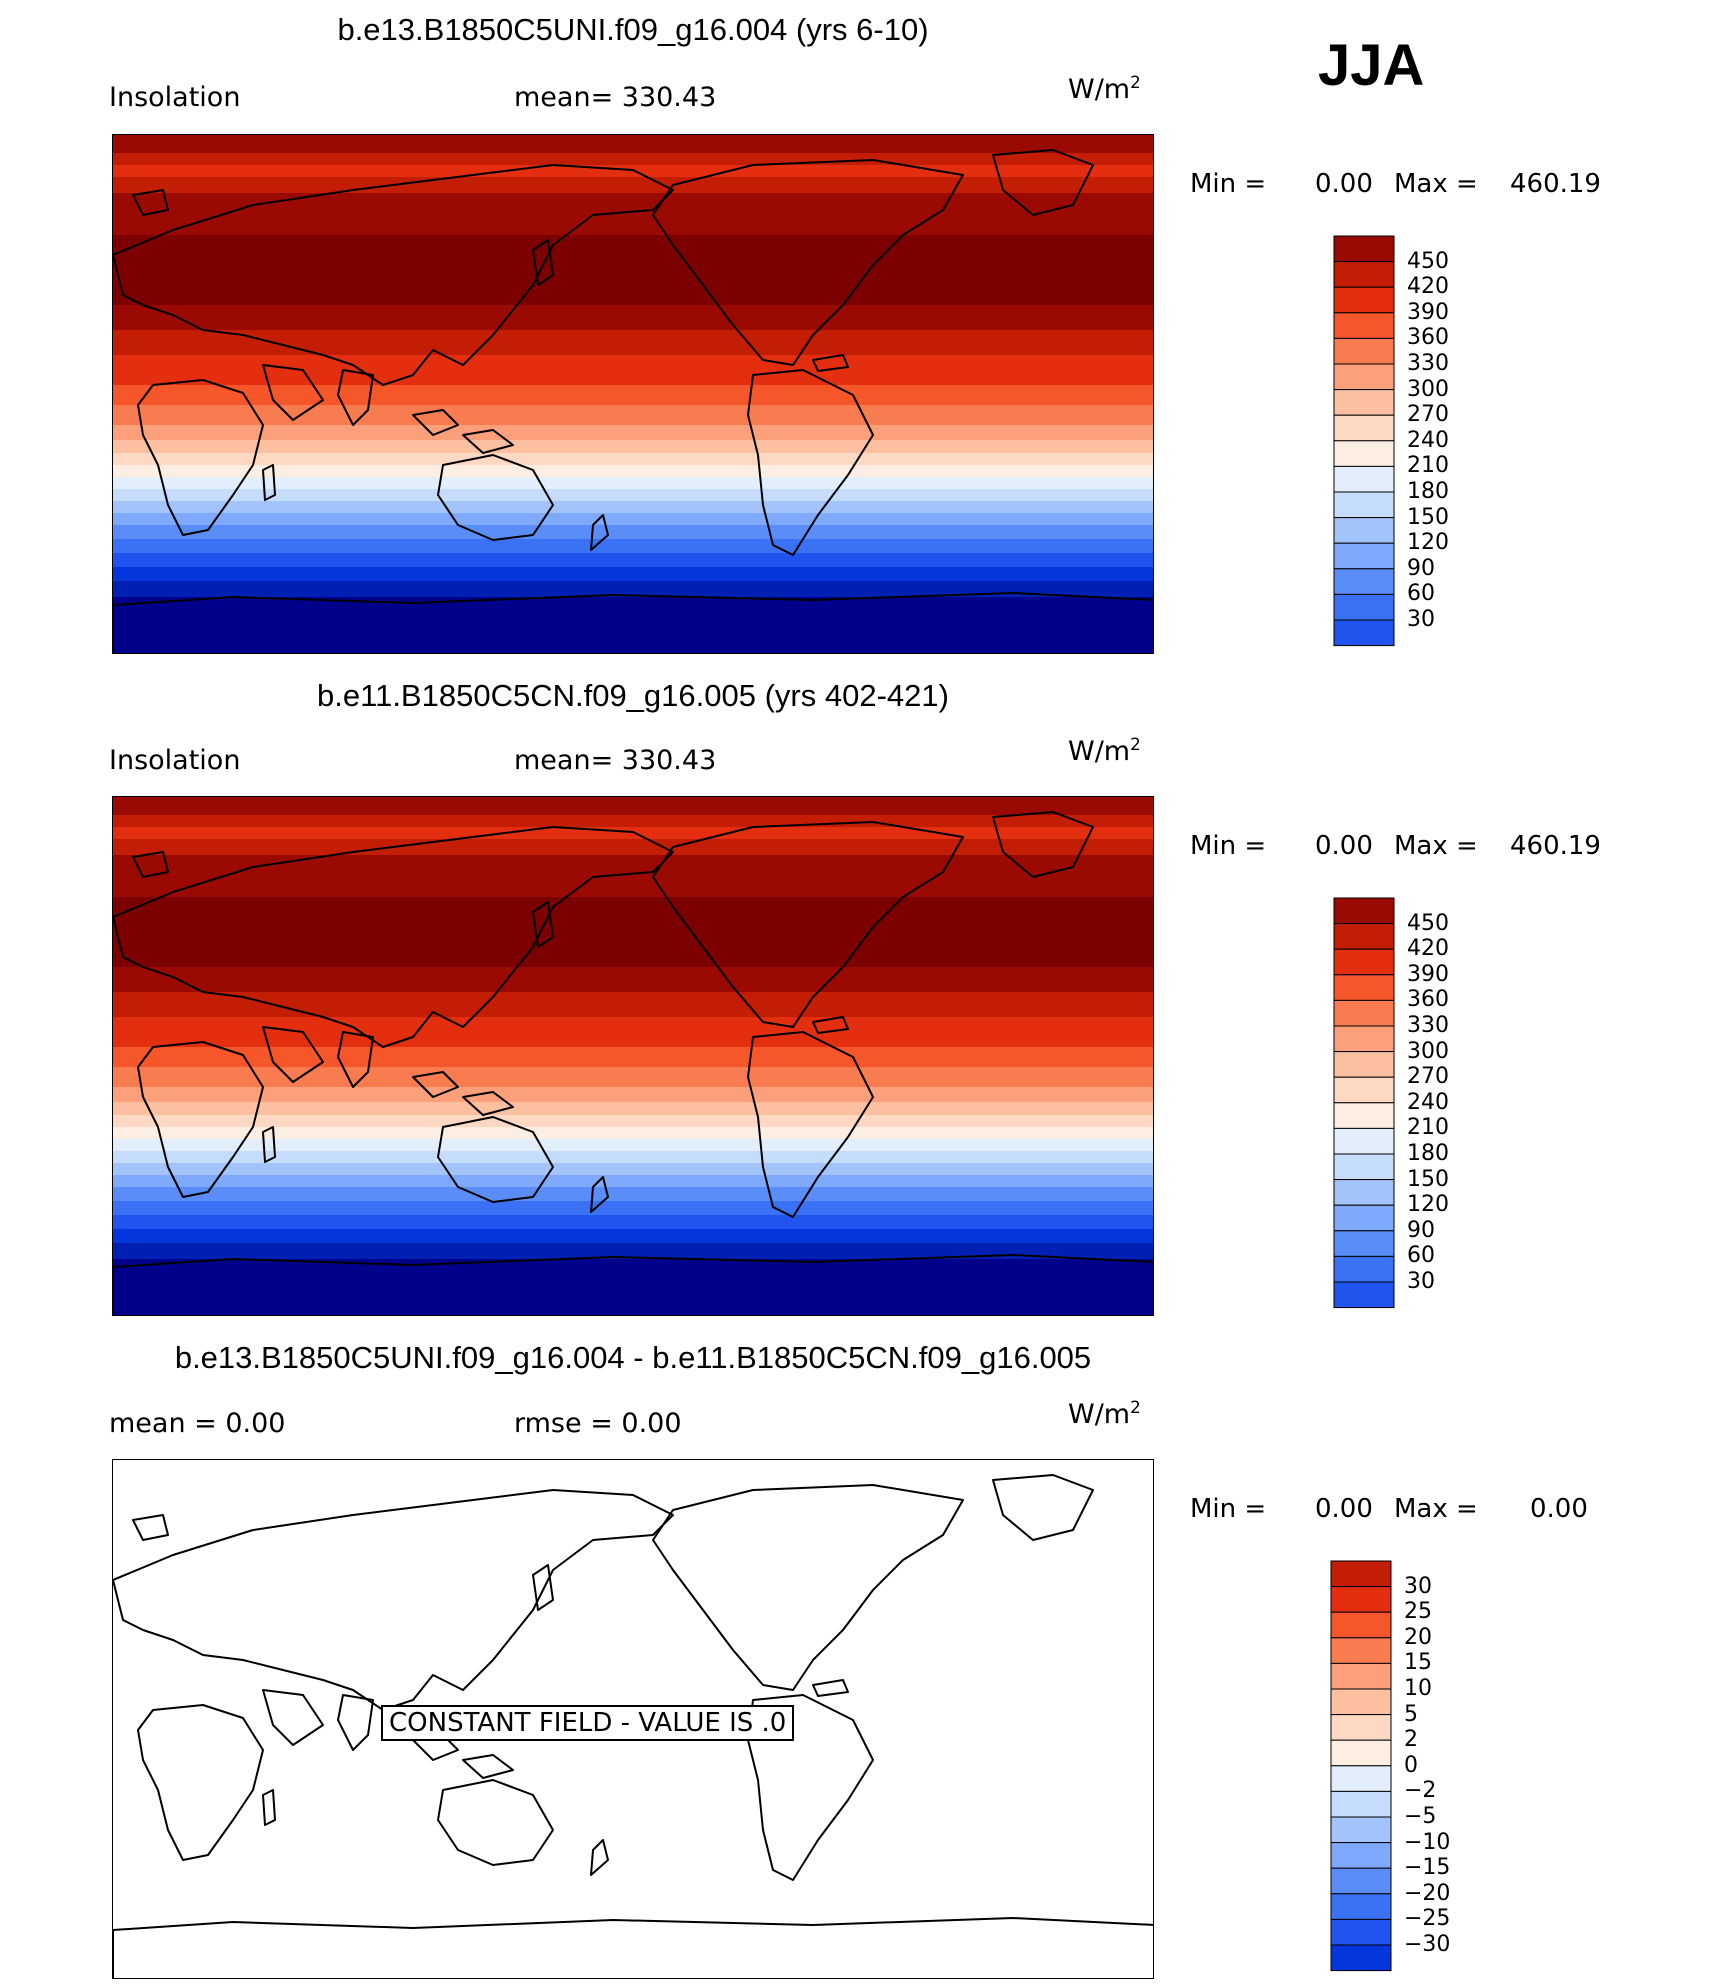 The width and height of the screenshot is (1710, 1985). I want to click on panel-1-min-label: Min =, so click(1228, 184).